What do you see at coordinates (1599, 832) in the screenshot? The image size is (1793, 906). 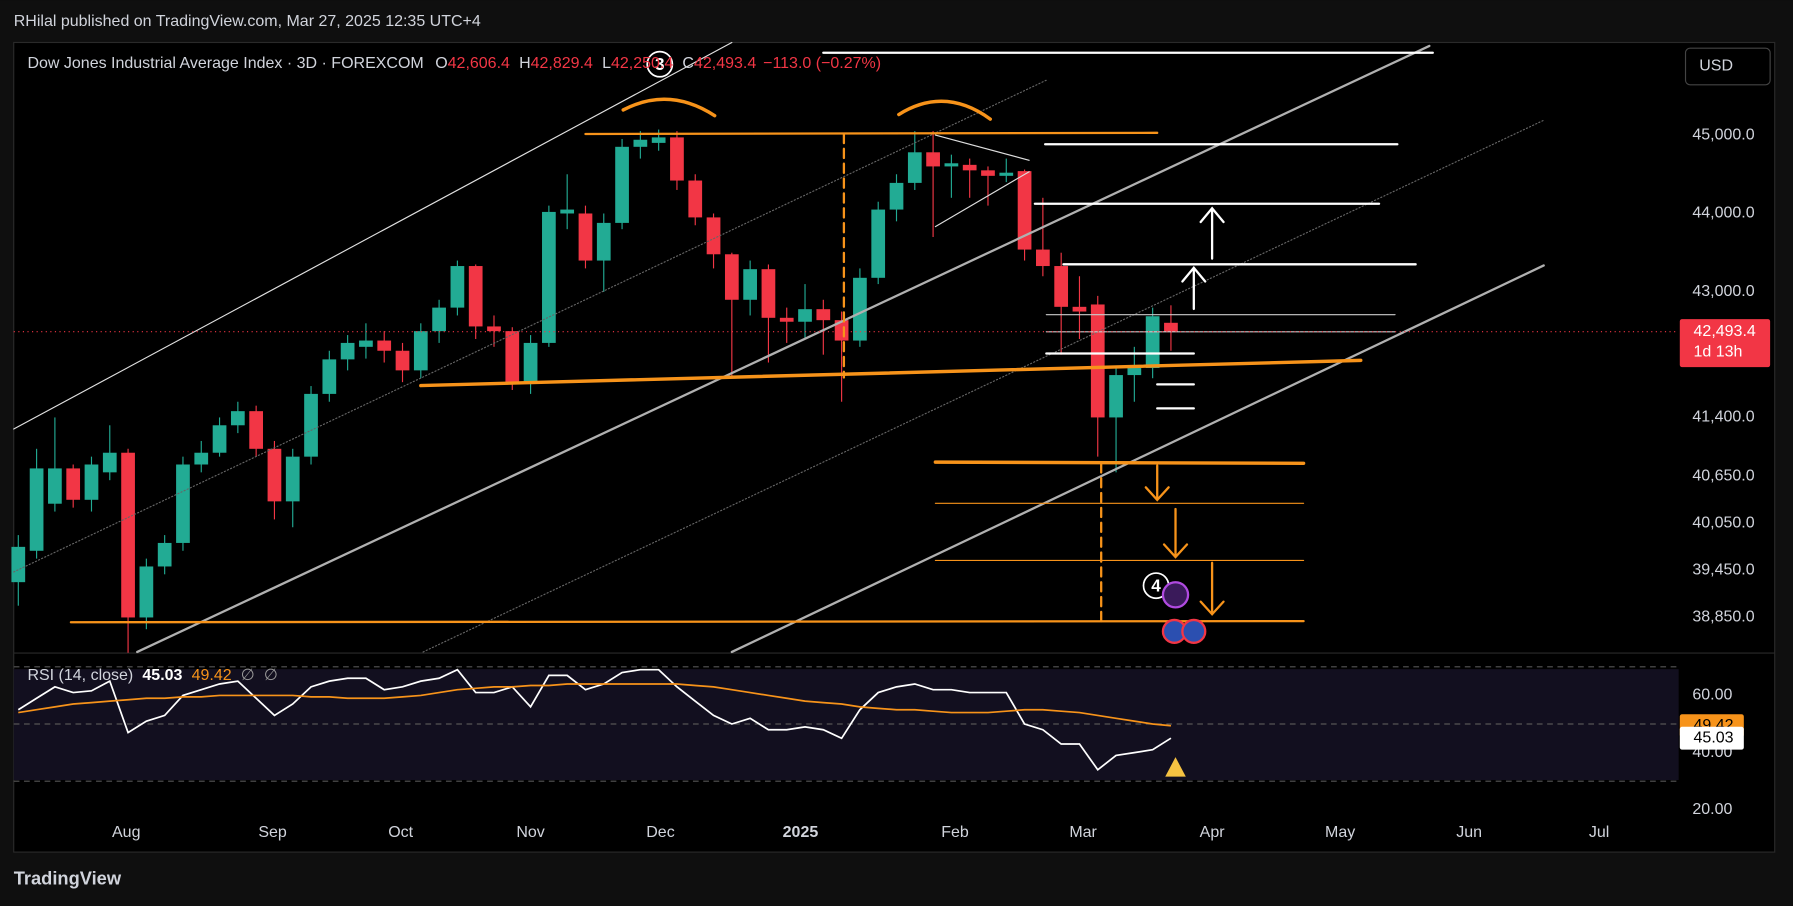 I see `x-tick-label: Jul` at bounding box center [1599, 832].